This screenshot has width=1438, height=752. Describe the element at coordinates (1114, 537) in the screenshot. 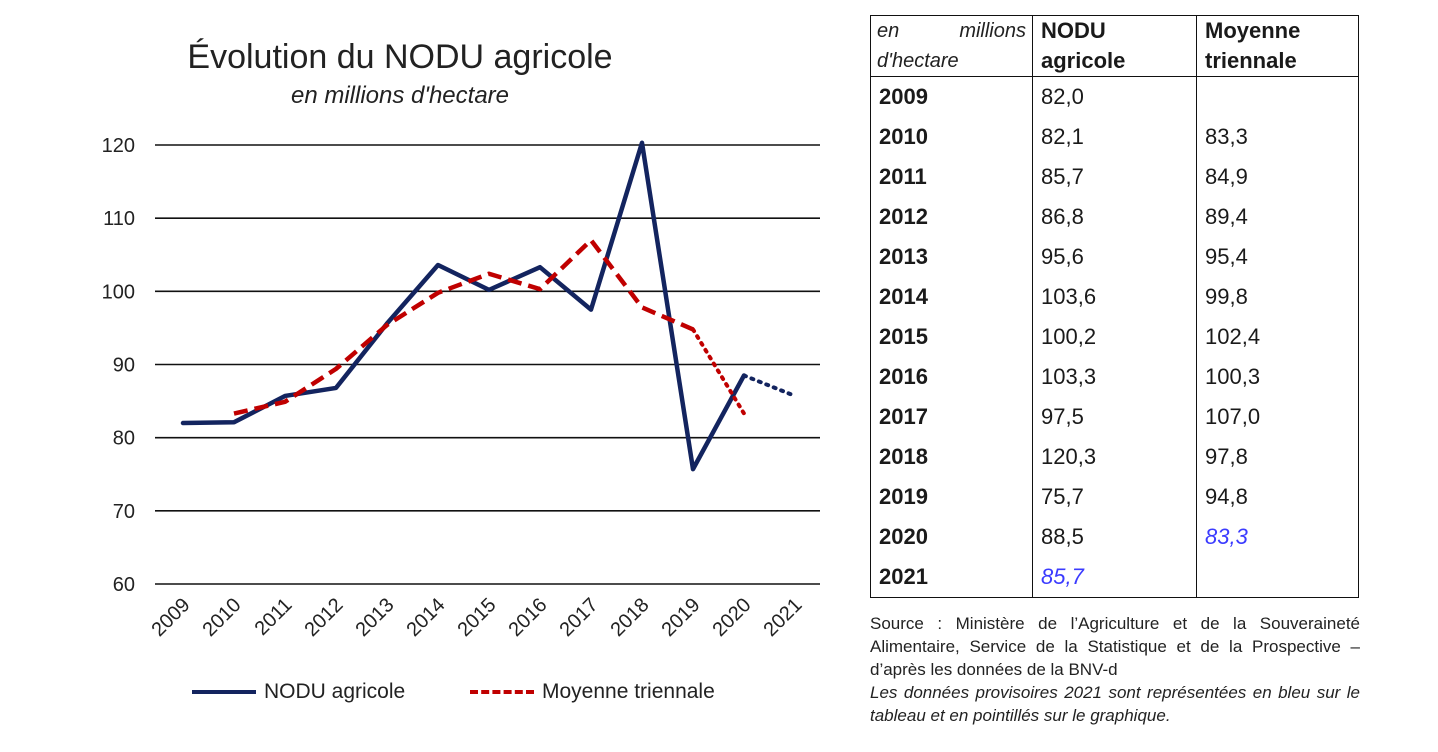

I see `table-row: 2020 88,5 83,3` at that location.